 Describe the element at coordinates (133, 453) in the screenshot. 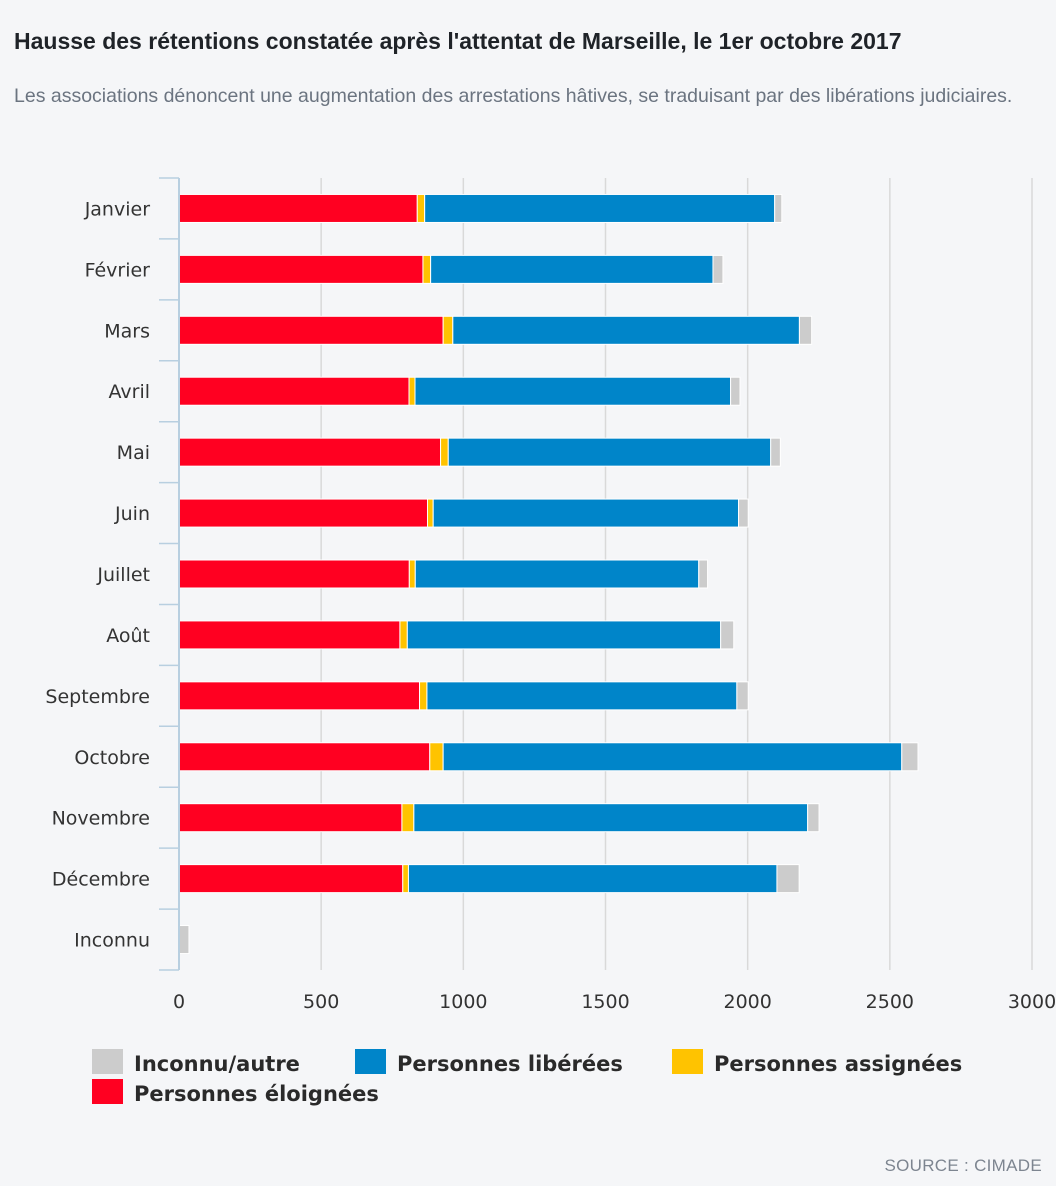

I see `category-label: Mai` at that location.